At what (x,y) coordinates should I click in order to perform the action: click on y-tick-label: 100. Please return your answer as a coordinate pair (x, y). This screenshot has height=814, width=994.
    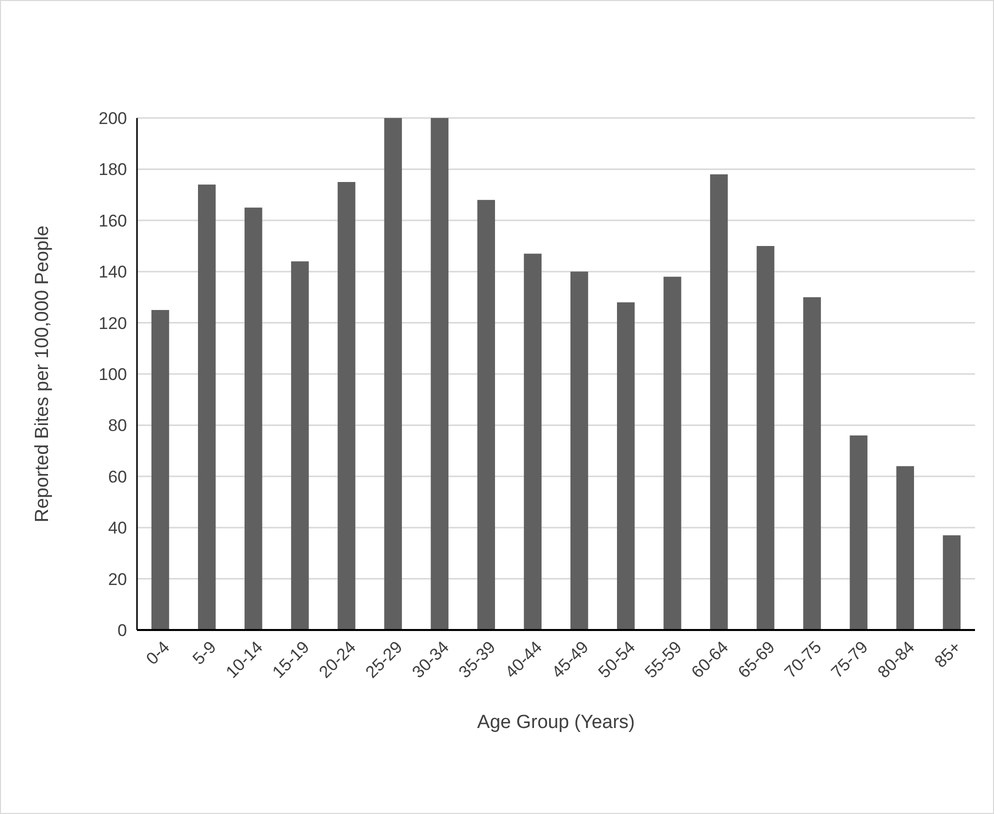
    Looking at the image, I should click on (112, 374).